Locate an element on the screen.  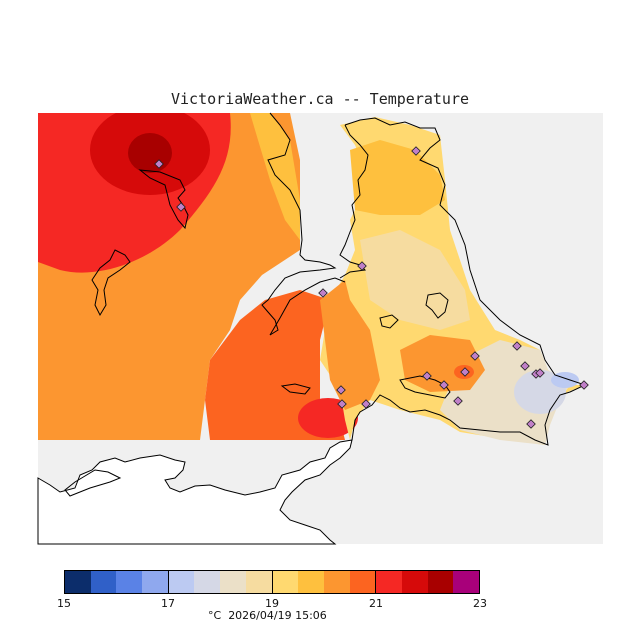
legend-tick-15: 15 is located at coordinates (64, 603).